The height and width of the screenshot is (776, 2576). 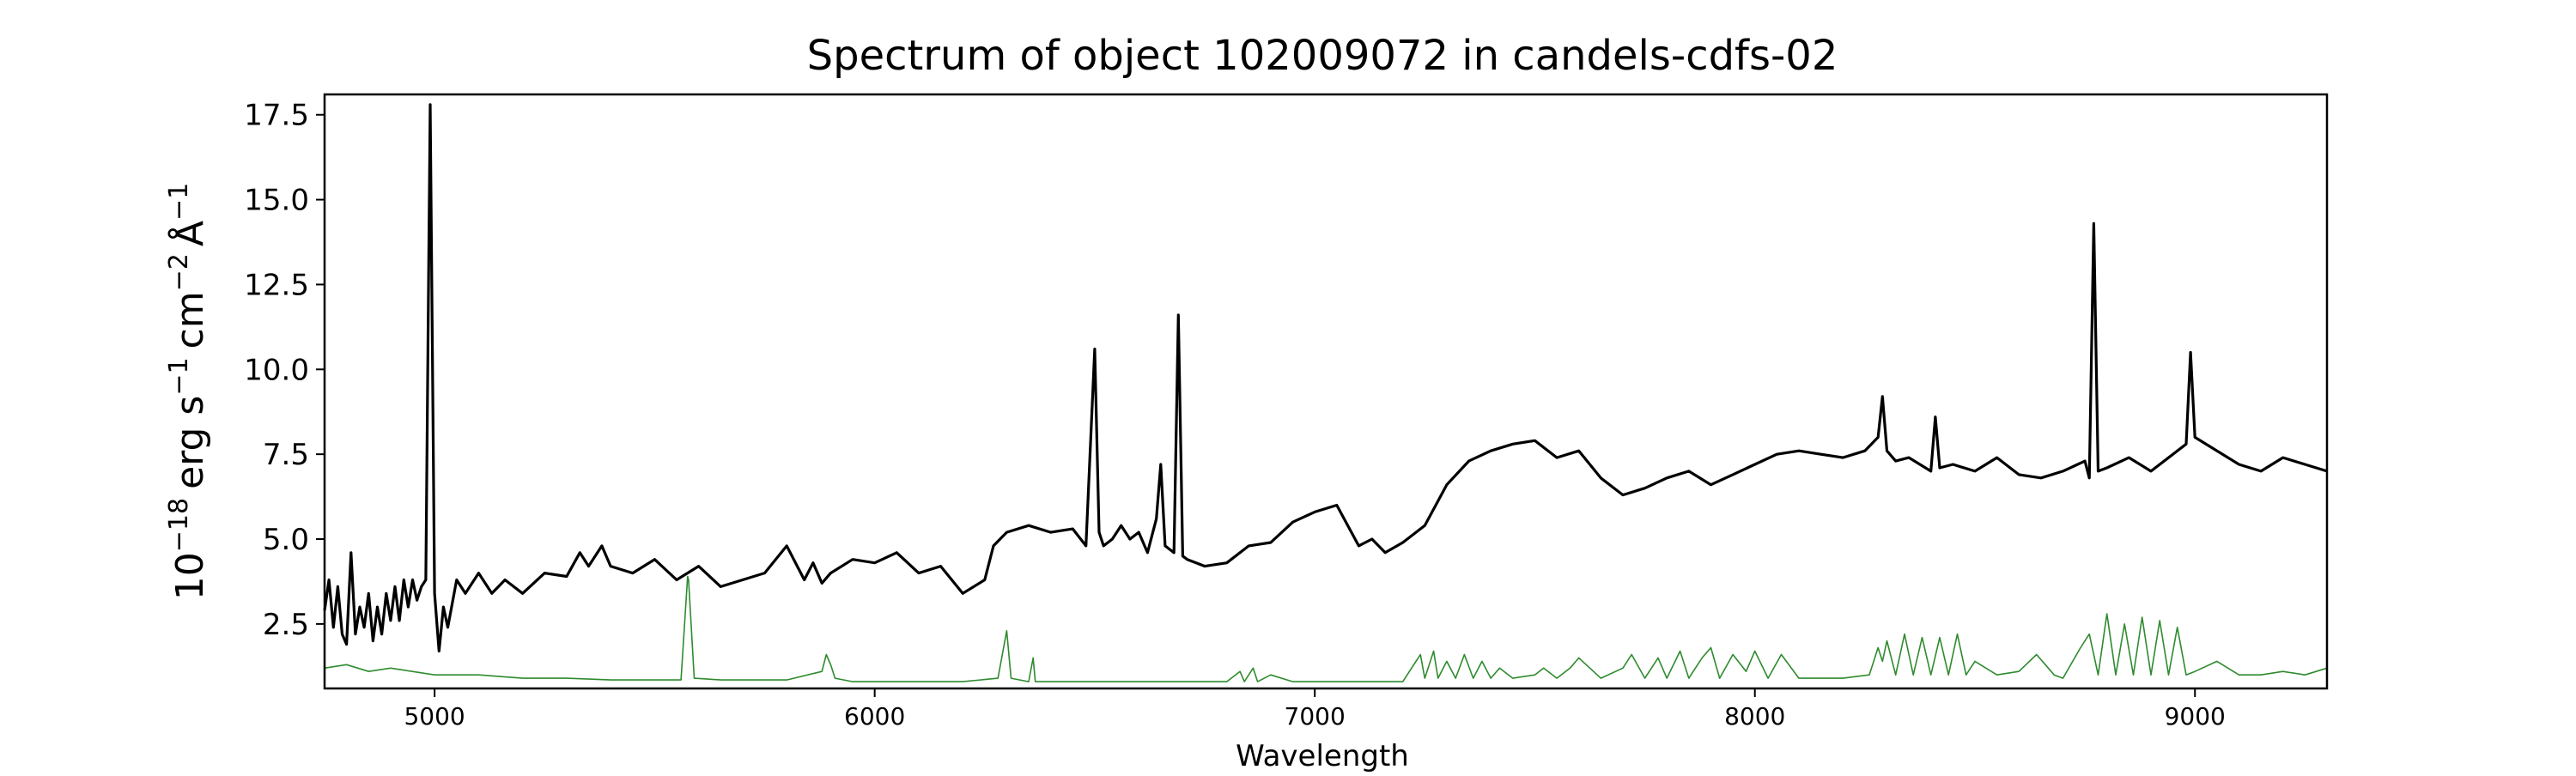 I want to click on y-tick-label-5: 15.0, so click(x=276, y=201).